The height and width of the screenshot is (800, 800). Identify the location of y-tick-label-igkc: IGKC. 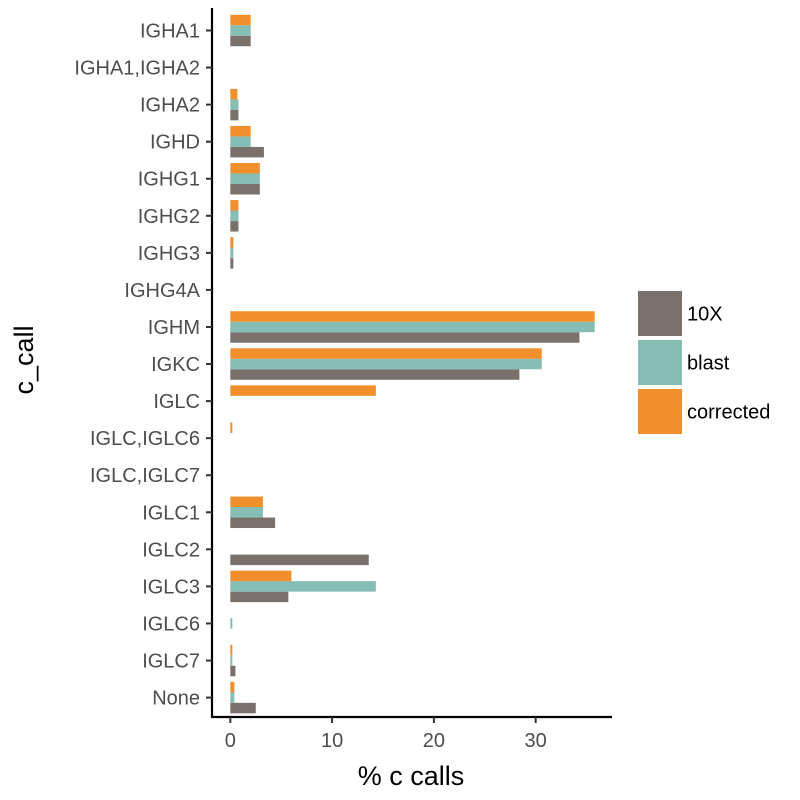
(175, 365).